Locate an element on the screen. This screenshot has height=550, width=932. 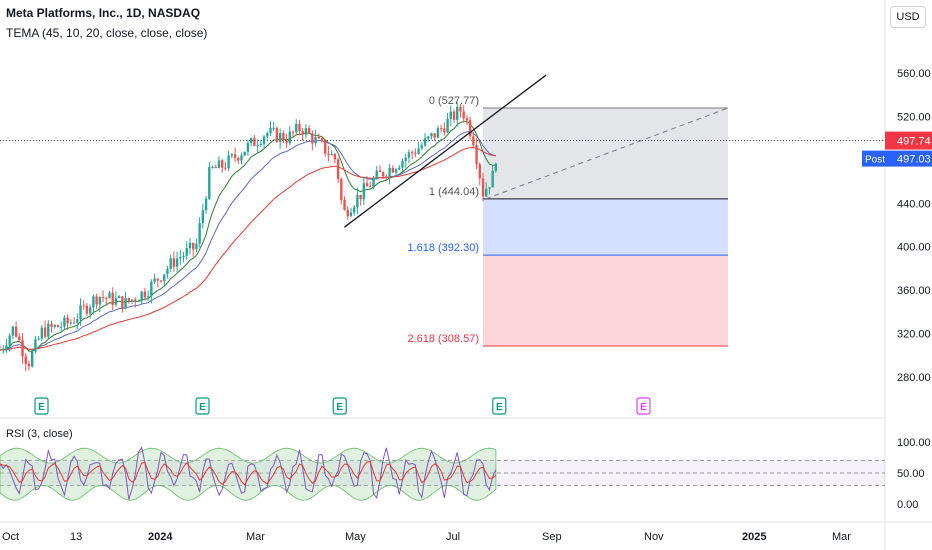
rsi-ma-line is located at coordinates (248, 473).